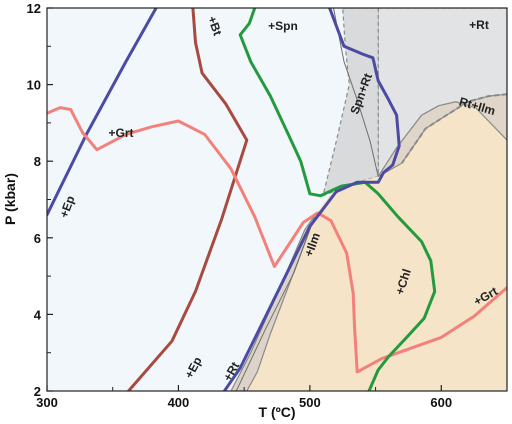  I want to click on label-spn: +Spn, so click(283, 26).